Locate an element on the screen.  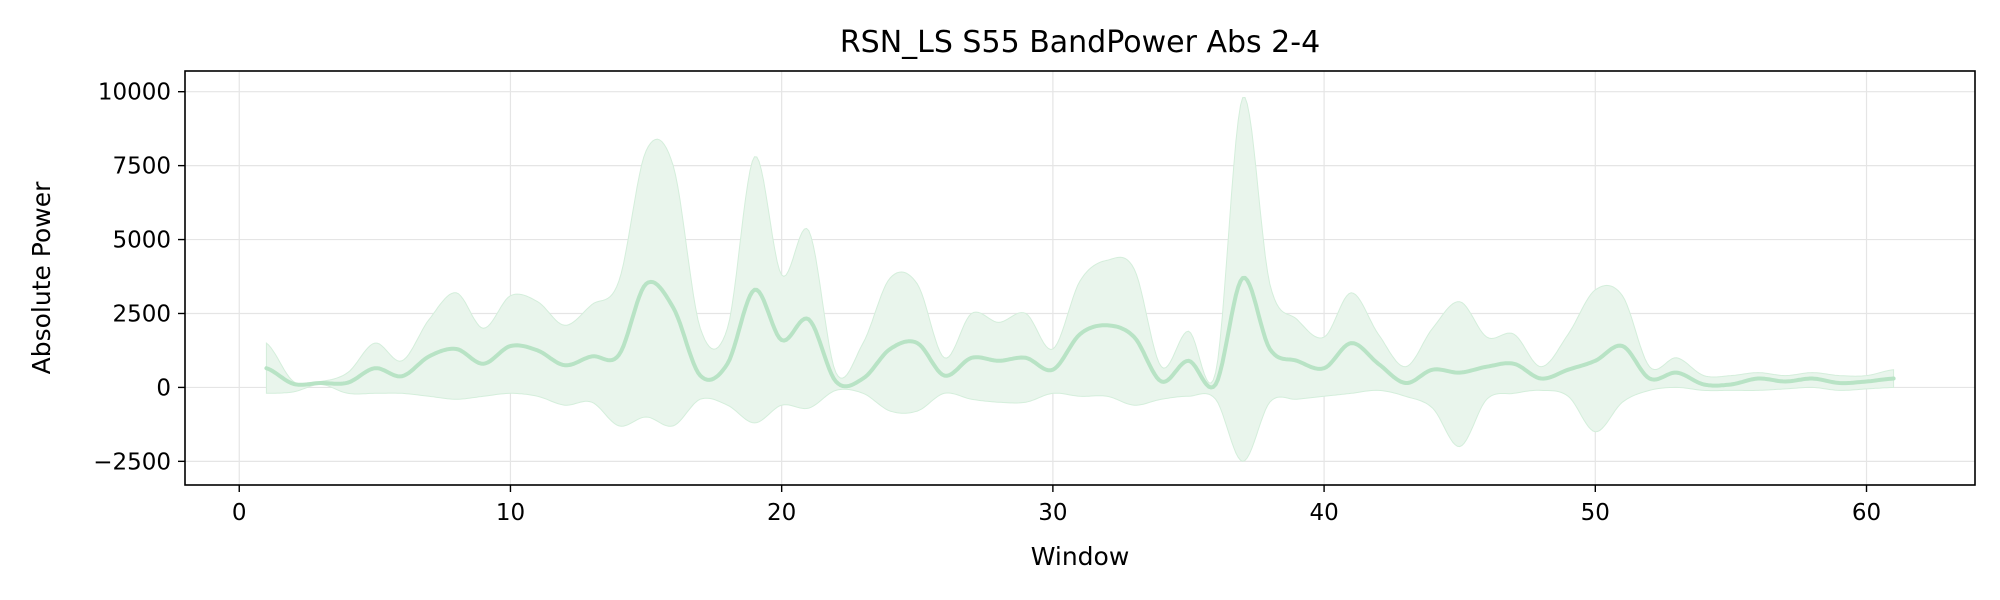
y-tick-label: 7500 is located at coordinates (141, 167).